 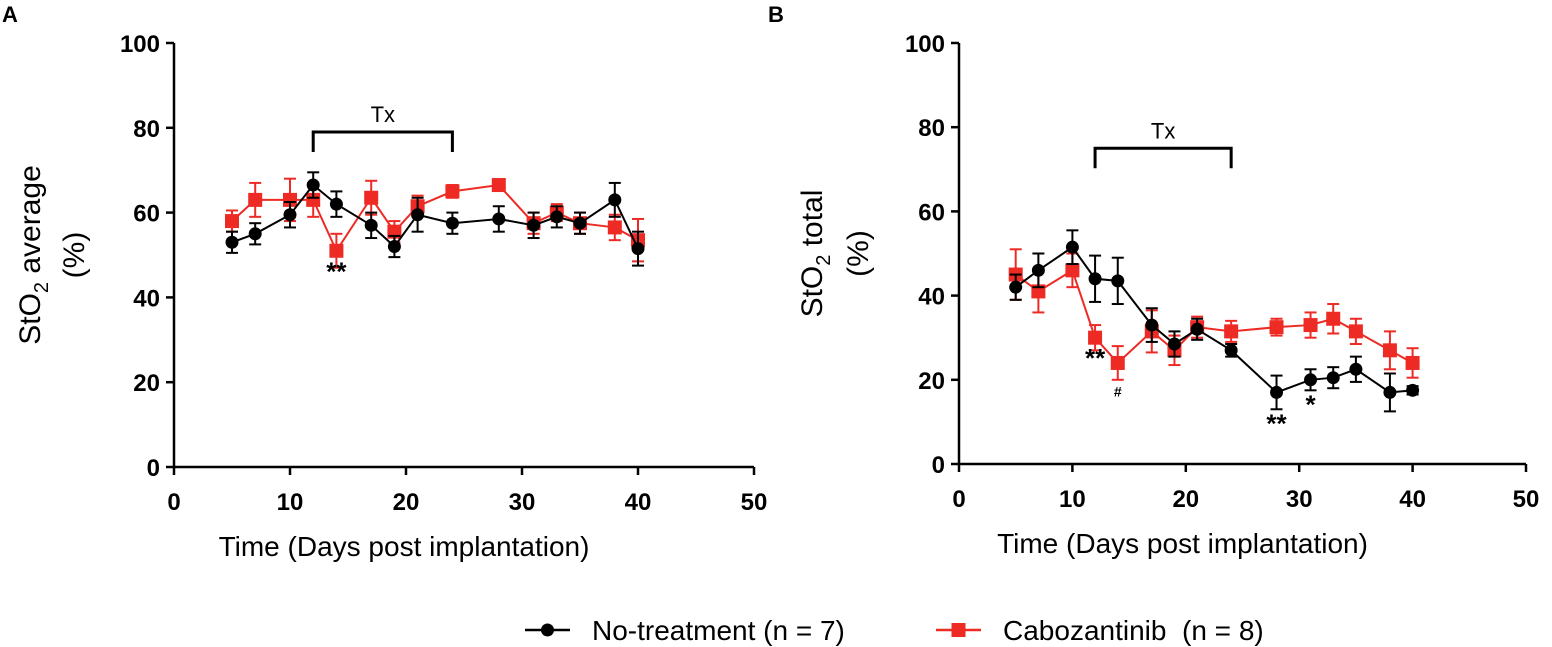 I want to click on y-tick-label: 60, so click(x=146, y=214).